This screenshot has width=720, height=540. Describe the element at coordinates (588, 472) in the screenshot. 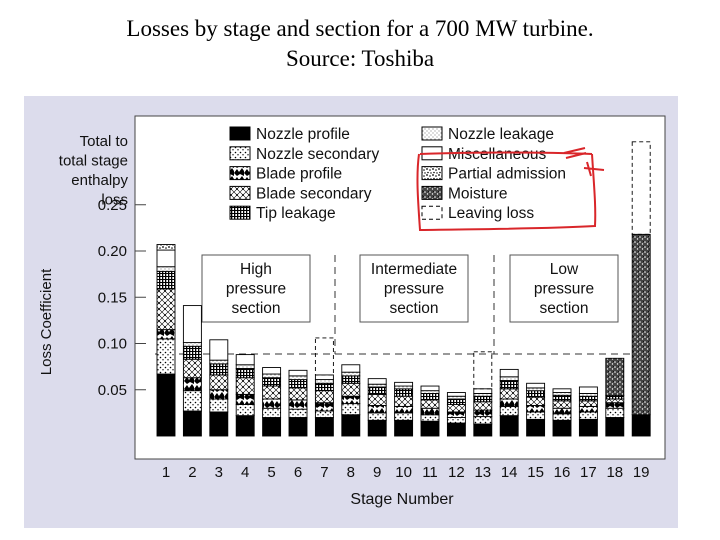

I see `x-tick-label: 17` at that location.